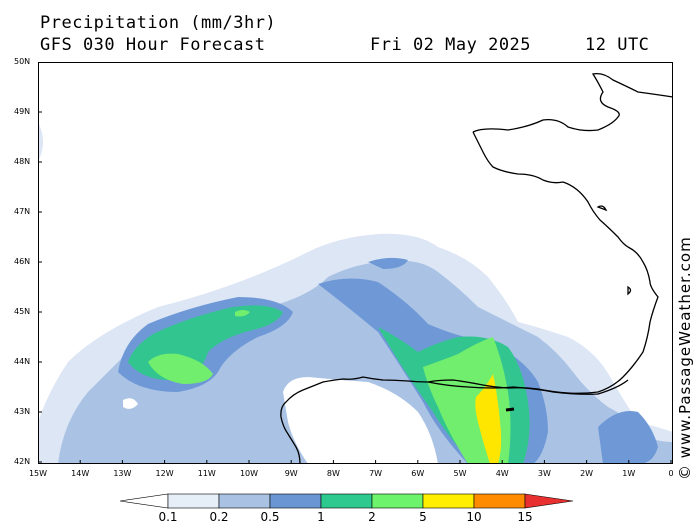  I want to click on lat-label: 49N, so click(22, 111).